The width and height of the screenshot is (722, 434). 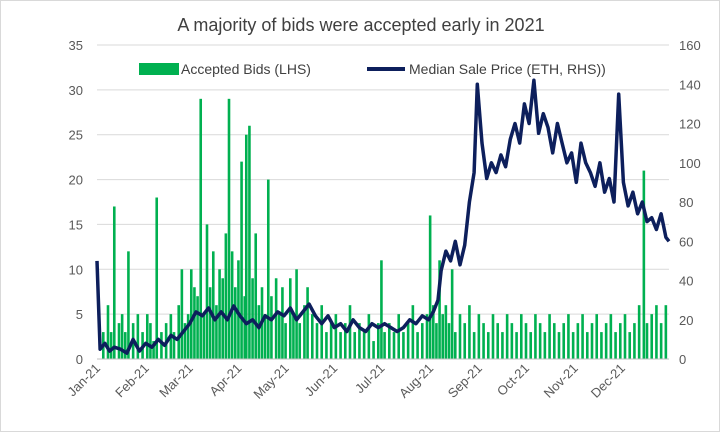 What do you see at coordinates (79, 359) in the screenshot?
I see `left-axis-tick-label: 0` at bounding box center [79, 359].